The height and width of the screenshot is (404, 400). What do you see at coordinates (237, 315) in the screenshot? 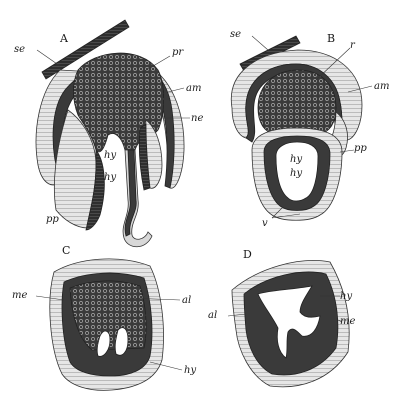
I see `leader-al-d` at bounding box center [237, 315].